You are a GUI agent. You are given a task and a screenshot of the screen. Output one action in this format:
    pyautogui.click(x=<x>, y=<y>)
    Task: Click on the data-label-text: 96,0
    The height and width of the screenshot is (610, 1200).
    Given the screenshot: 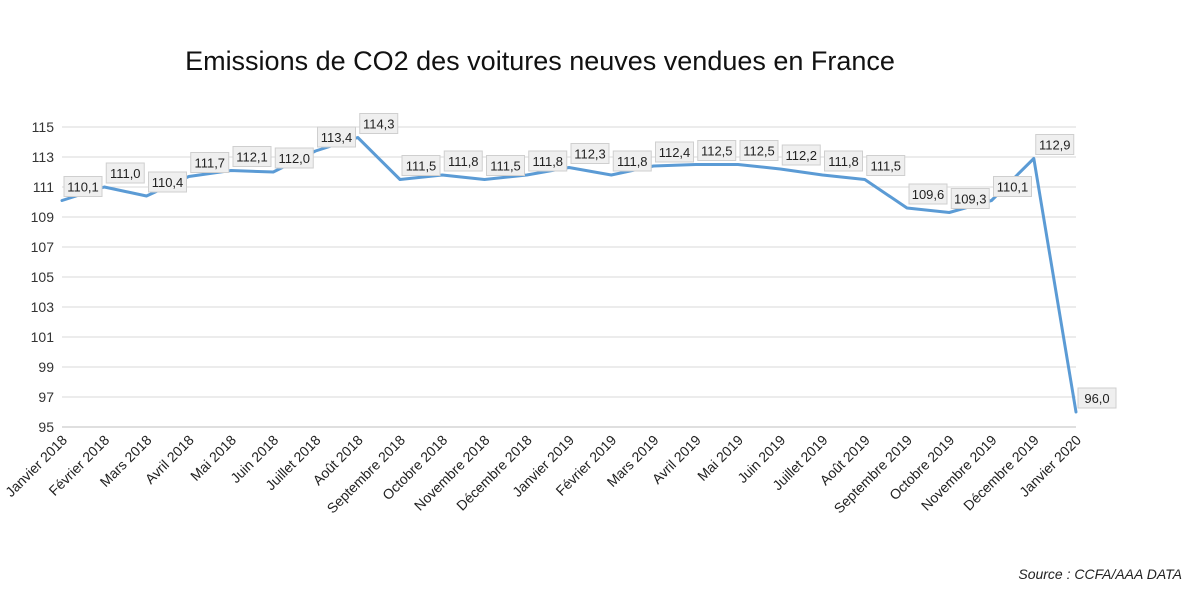 What is the action you would take?
    pyautogui.click(x=1096, y=398)
    